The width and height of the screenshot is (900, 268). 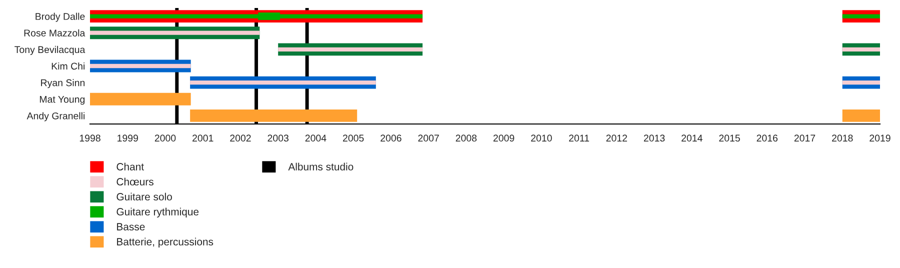 I want to click on x-tick-label: 2011, so click(x=579, y=138).